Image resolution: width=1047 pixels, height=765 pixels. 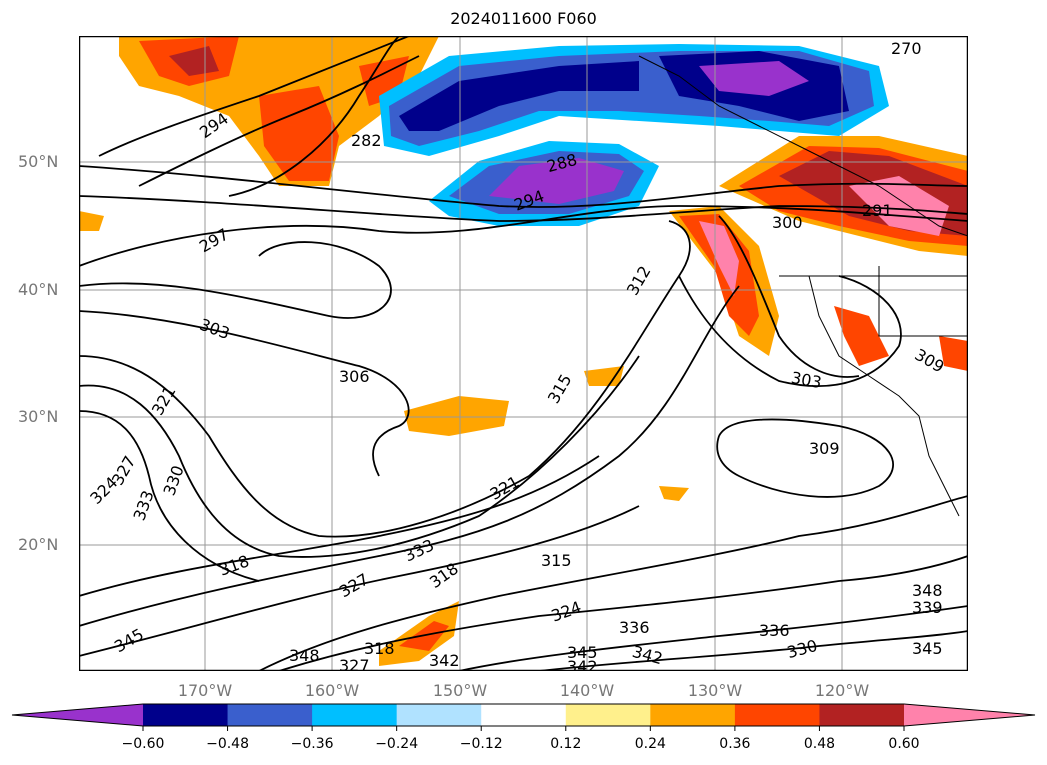 I want to click on colorbar-tick-label: 0.60, so click(x=903, y=744).